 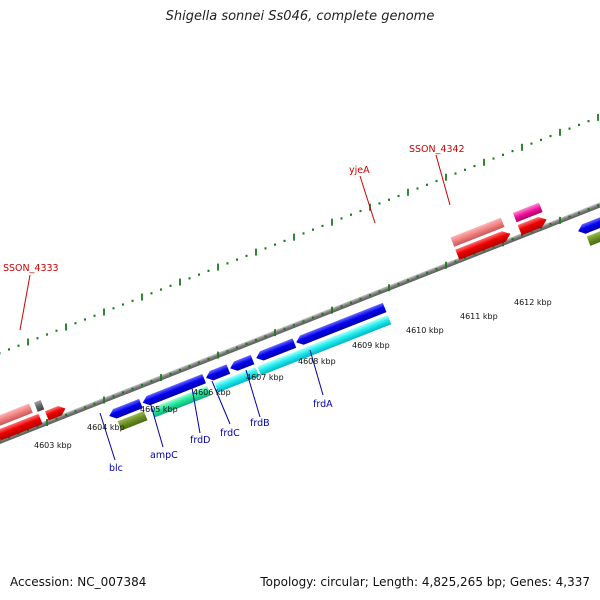 What do you see at coordinates (265, 377) in the screenshot?
I see `scale-label: 4607 kbp` at bounding box center [265, 377].